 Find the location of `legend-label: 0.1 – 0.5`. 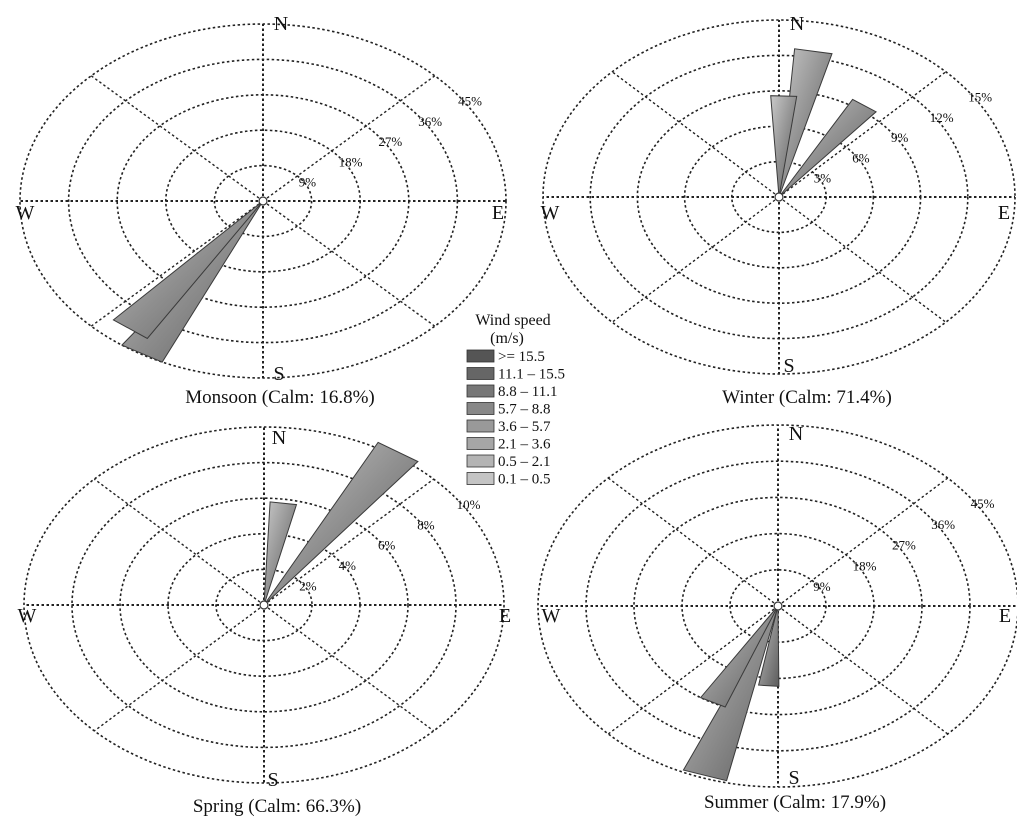

legend-label: 0.1 – 0.5 is located at coordinates (524, 480).